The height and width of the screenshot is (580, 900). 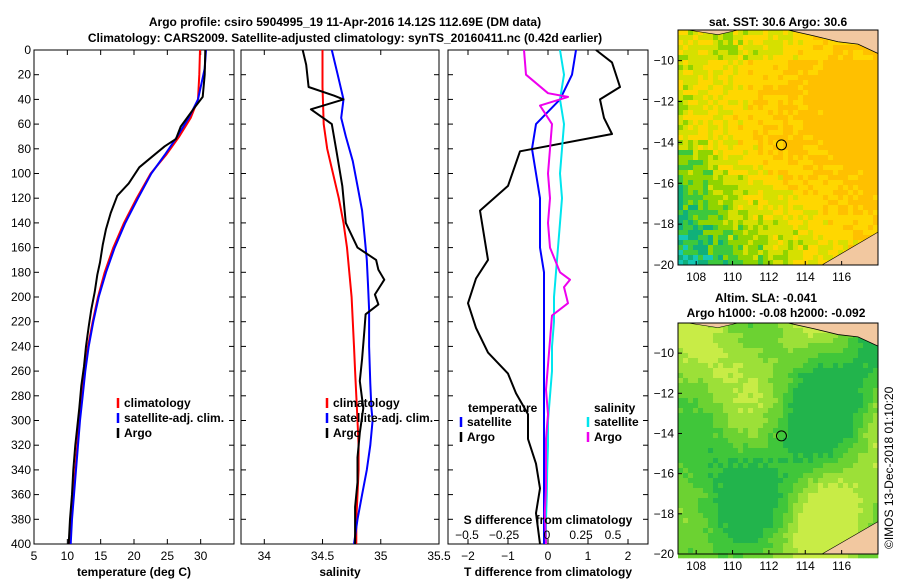 I want to click on argo-position-marker, so click(x=781, y=145).